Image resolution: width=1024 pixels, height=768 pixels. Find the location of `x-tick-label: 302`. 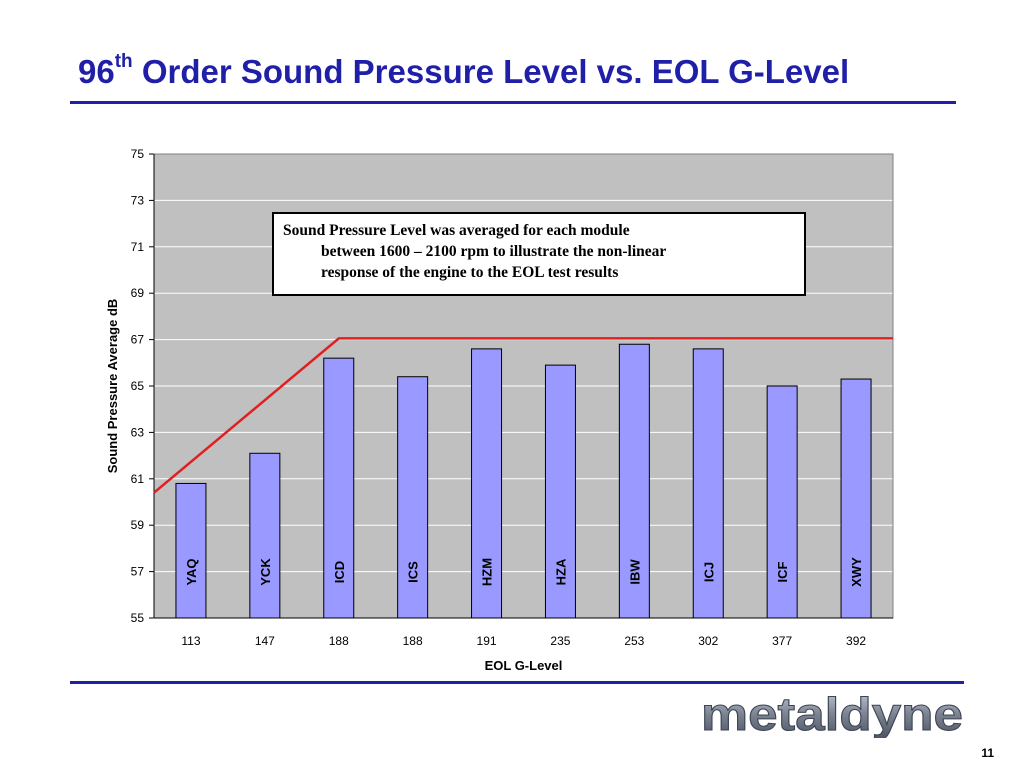

x-tick-label: 302 is located at coordinates (708, 641).